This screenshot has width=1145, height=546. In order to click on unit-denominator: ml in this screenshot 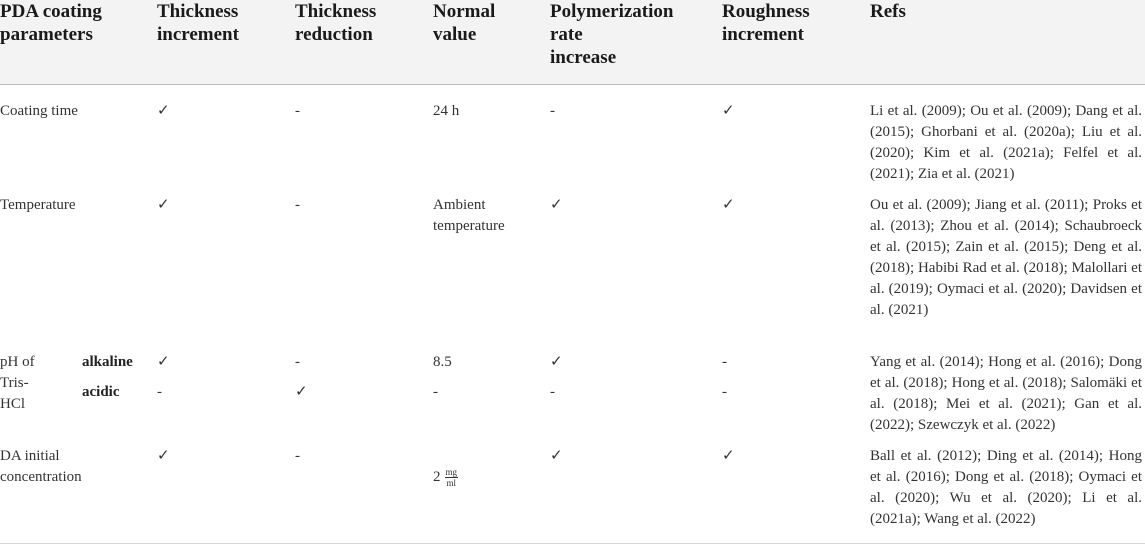, I will do `click(451, 483)`.